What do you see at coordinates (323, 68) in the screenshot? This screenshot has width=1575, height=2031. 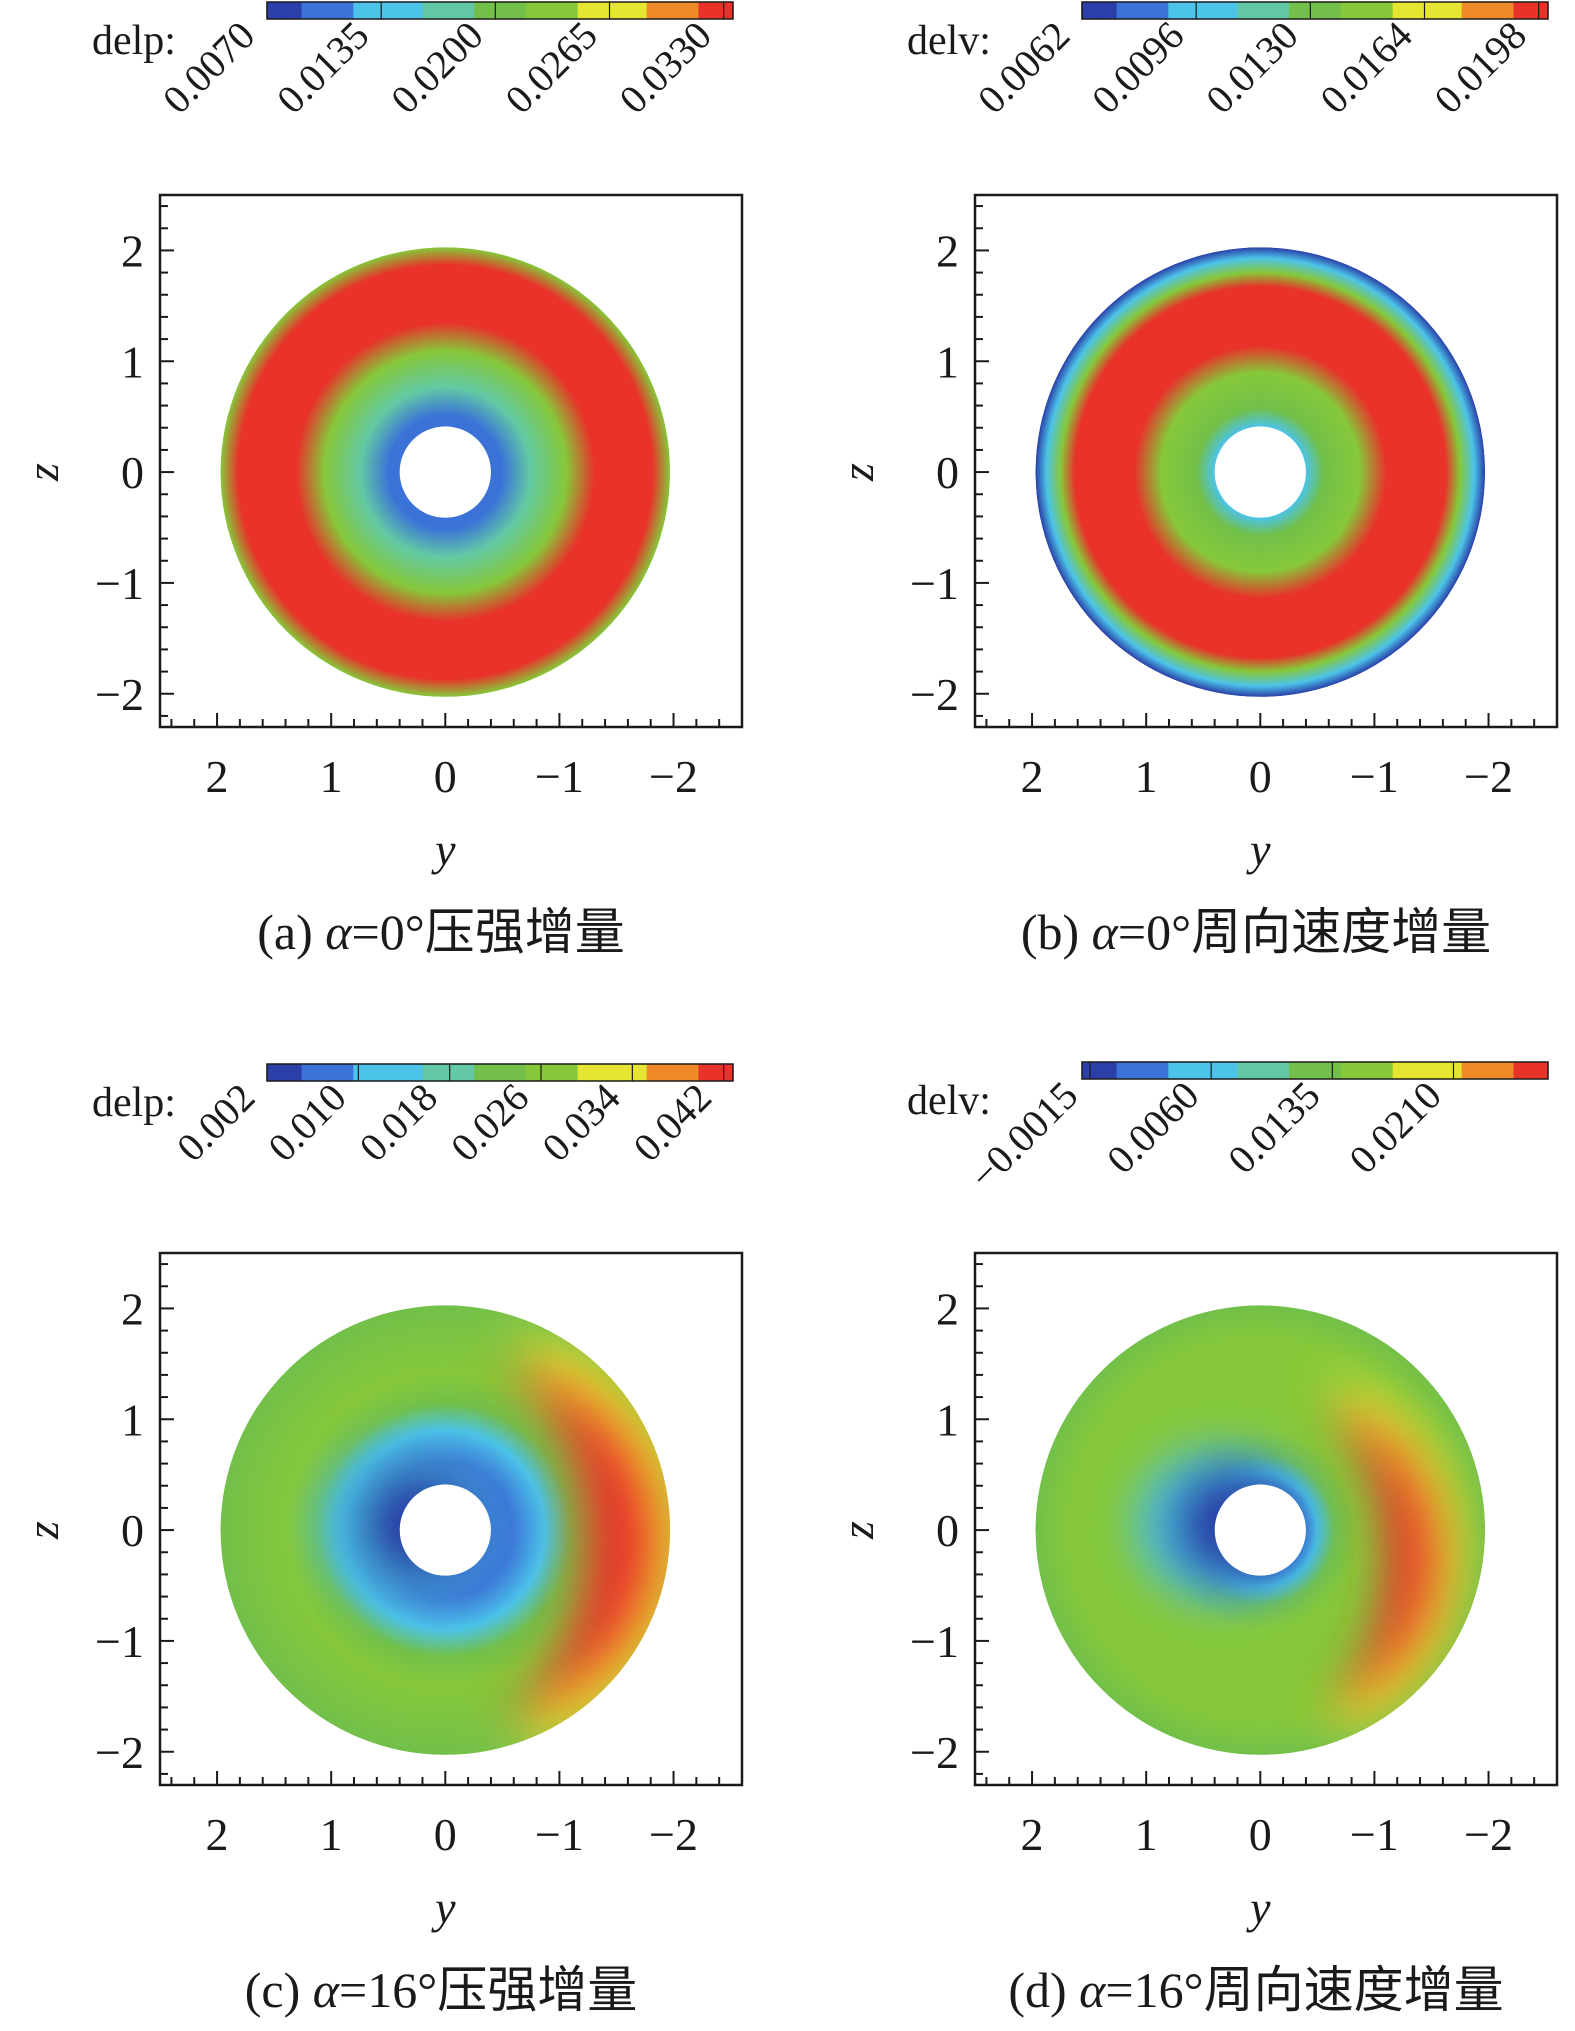 I see `colorbar-tick-label: 0.0135` at bounding box center [323, 68].